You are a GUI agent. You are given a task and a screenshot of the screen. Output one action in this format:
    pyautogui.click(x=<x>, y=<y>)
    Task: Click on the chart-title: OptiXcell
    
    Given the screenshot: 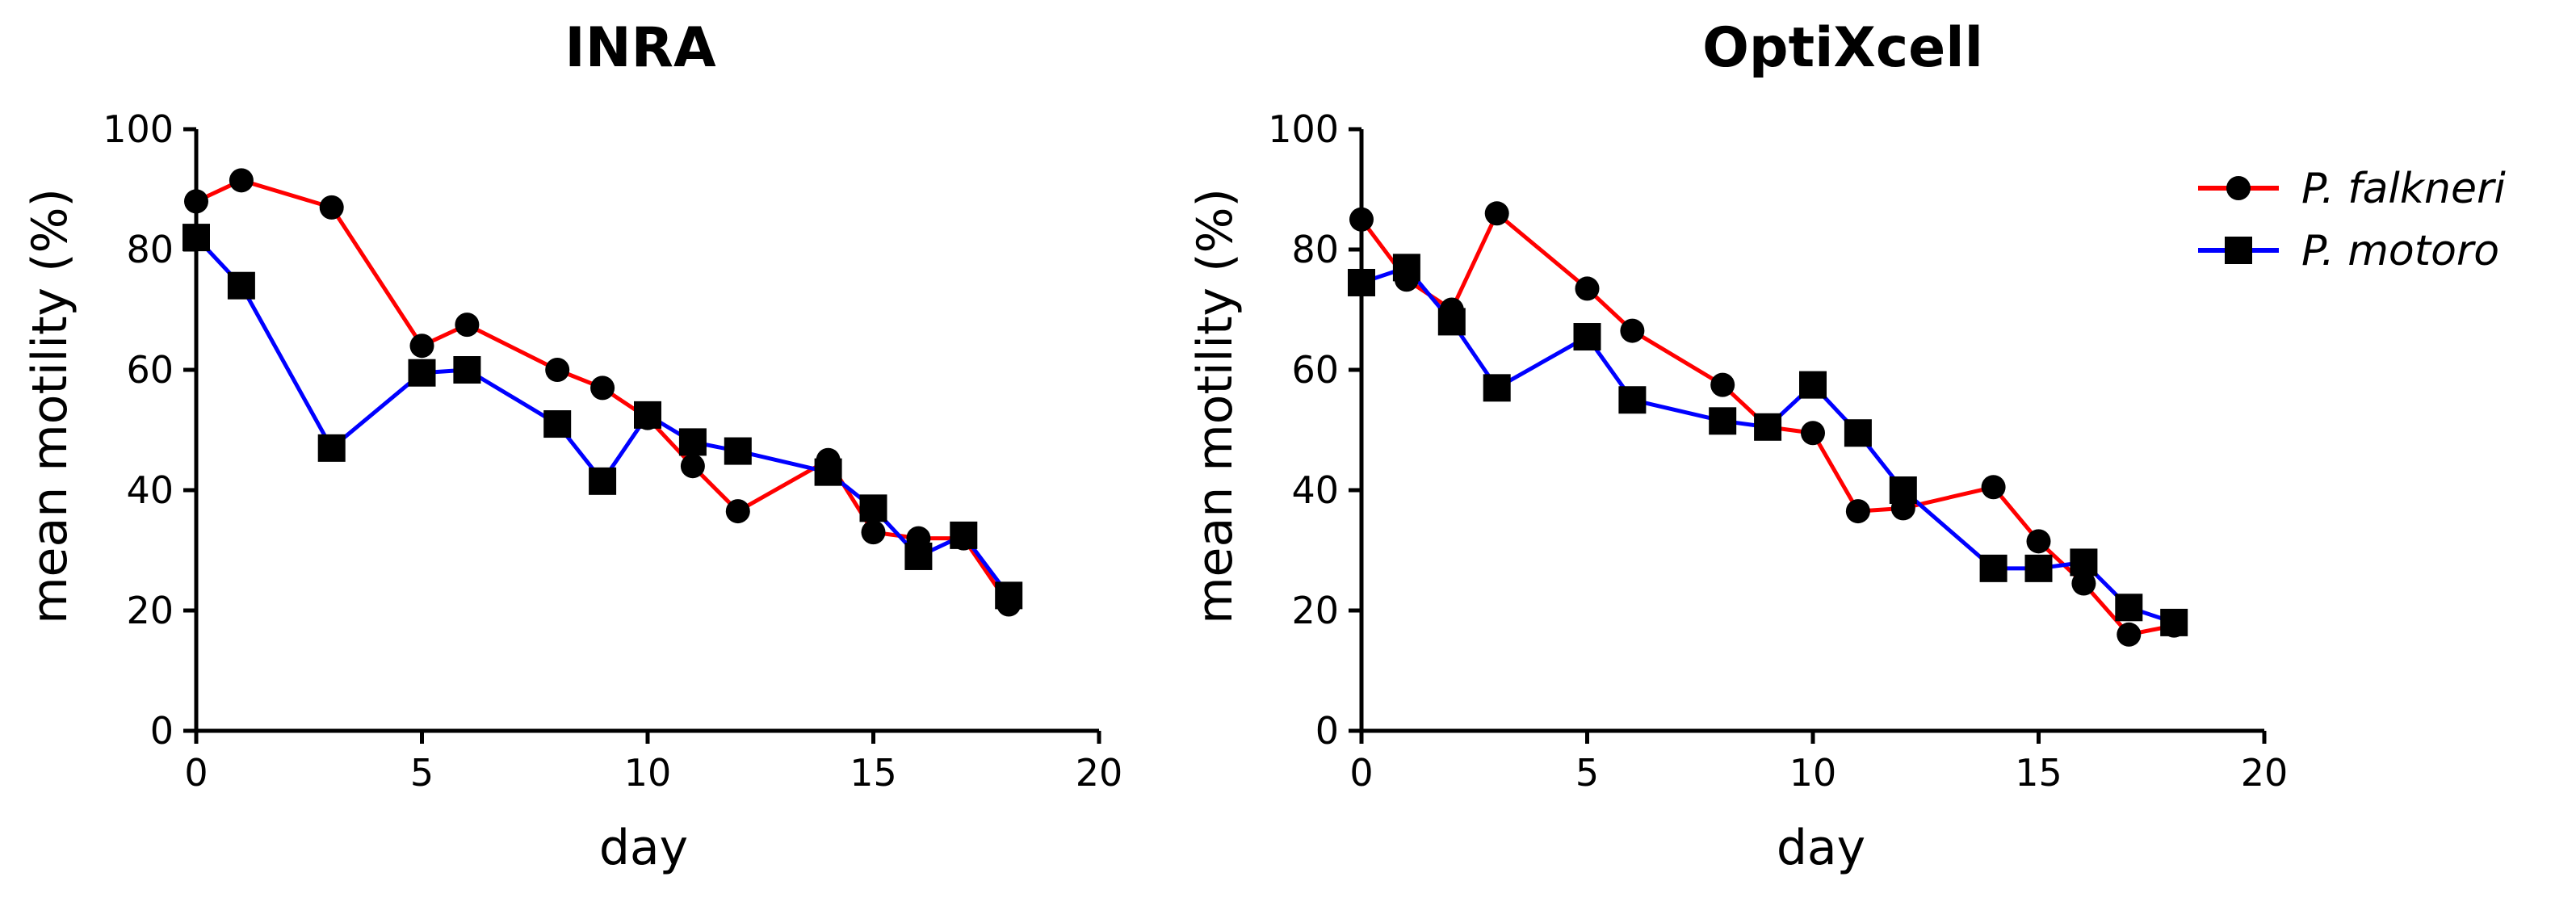 What is the action you would take?
    pyautogui.click(x=1843, y=48)
    